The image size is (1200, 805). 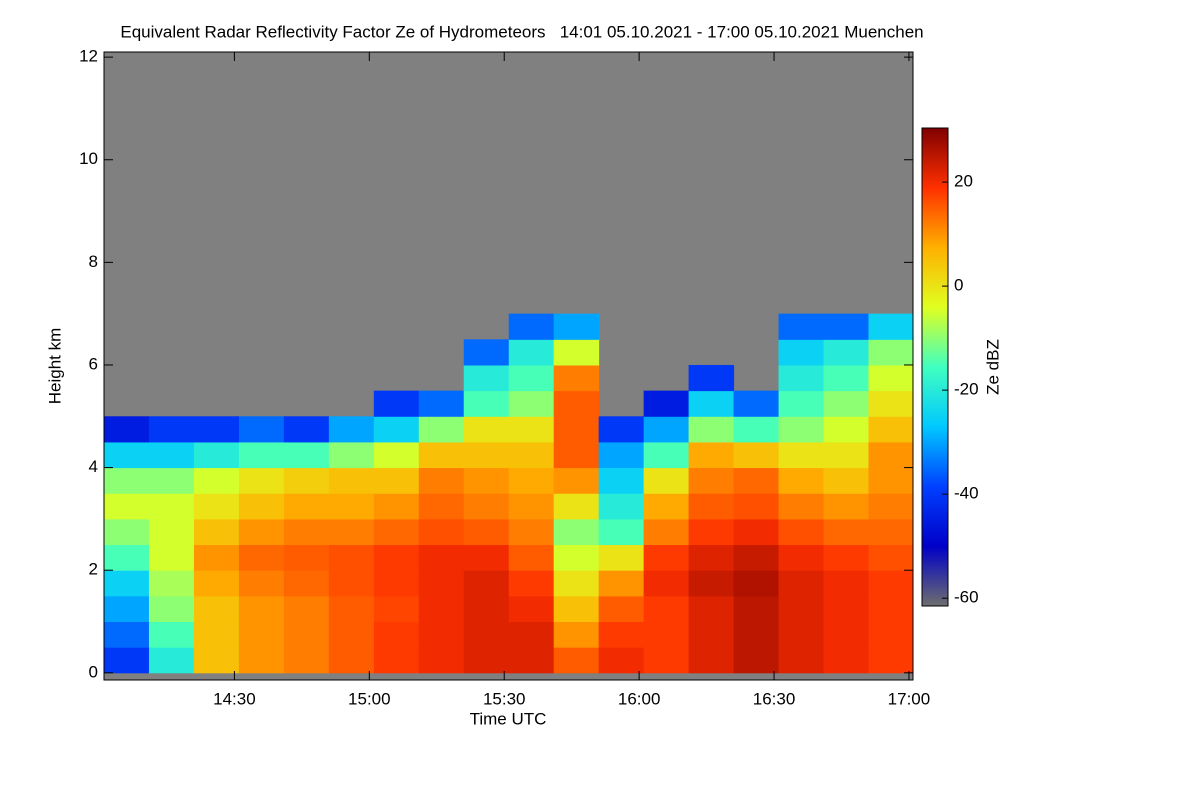 I want to click on colorbar, so click(x=935, y=367).